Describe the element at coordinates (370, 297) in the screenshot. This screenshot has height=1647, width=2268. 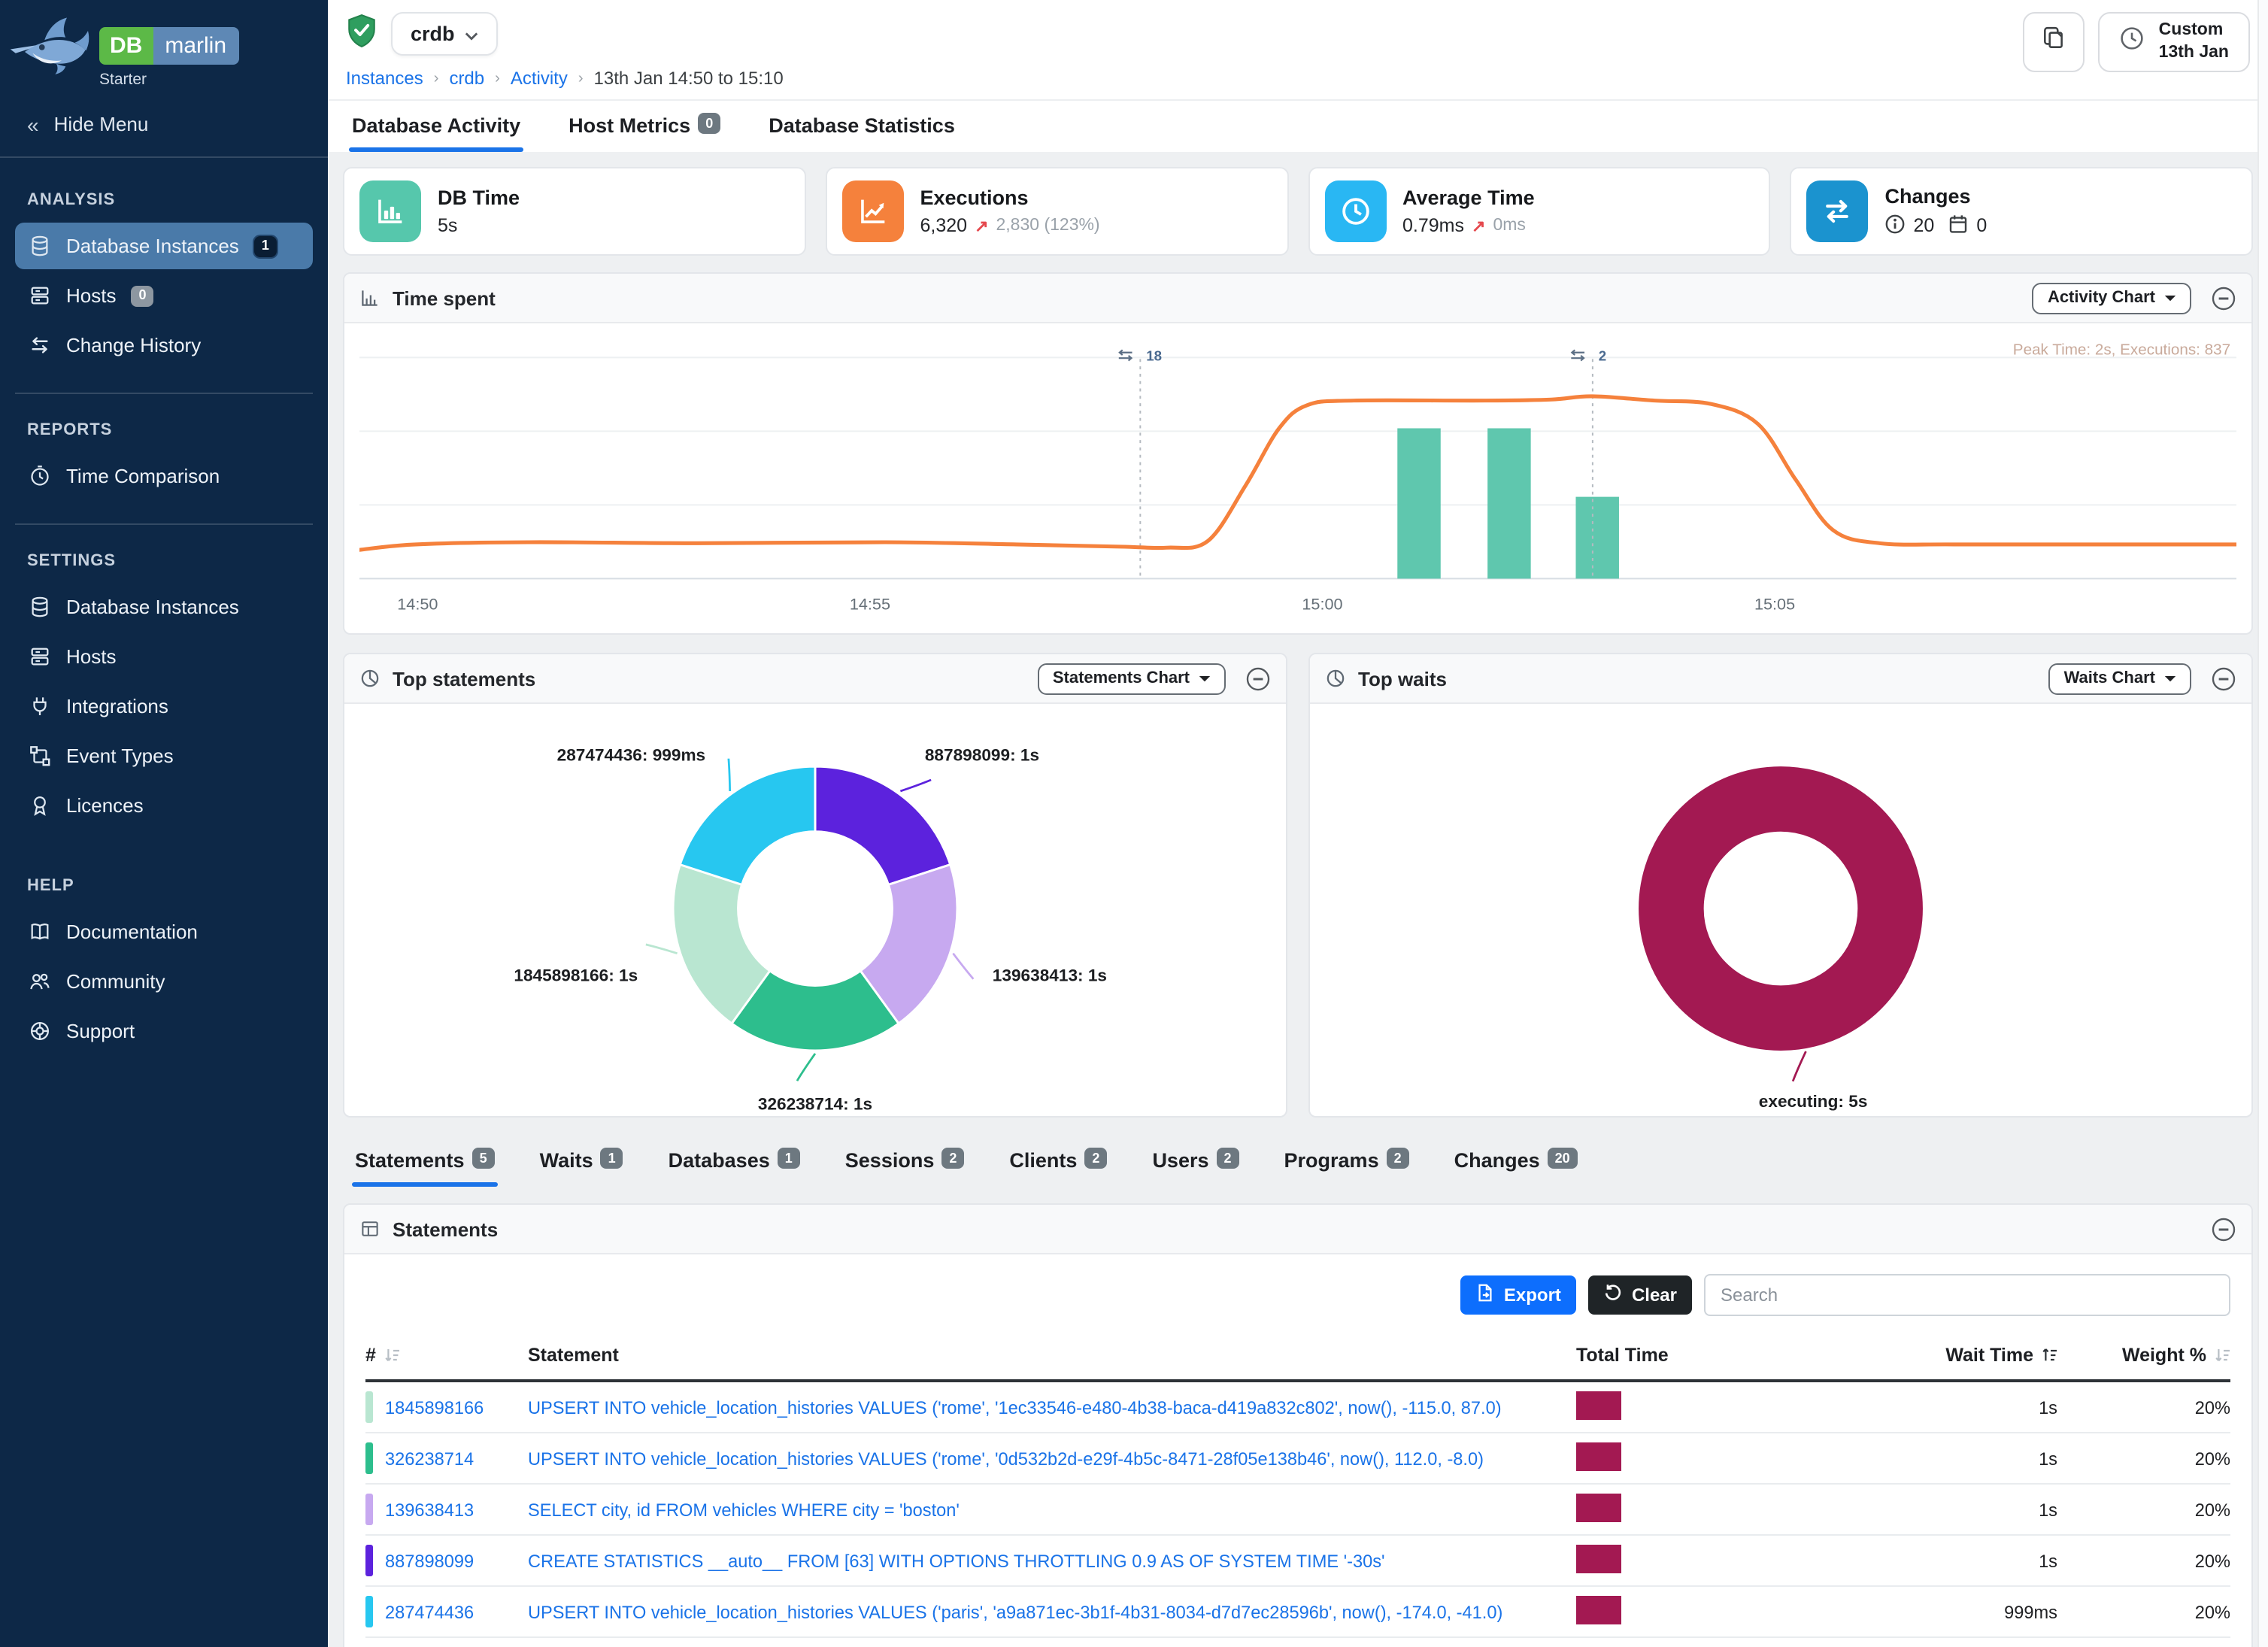
I see `bar-chart-icon` at that location.